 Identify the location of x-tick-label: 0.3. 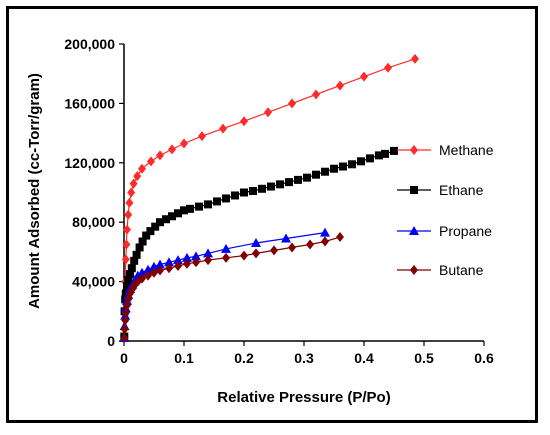
(304, 358).